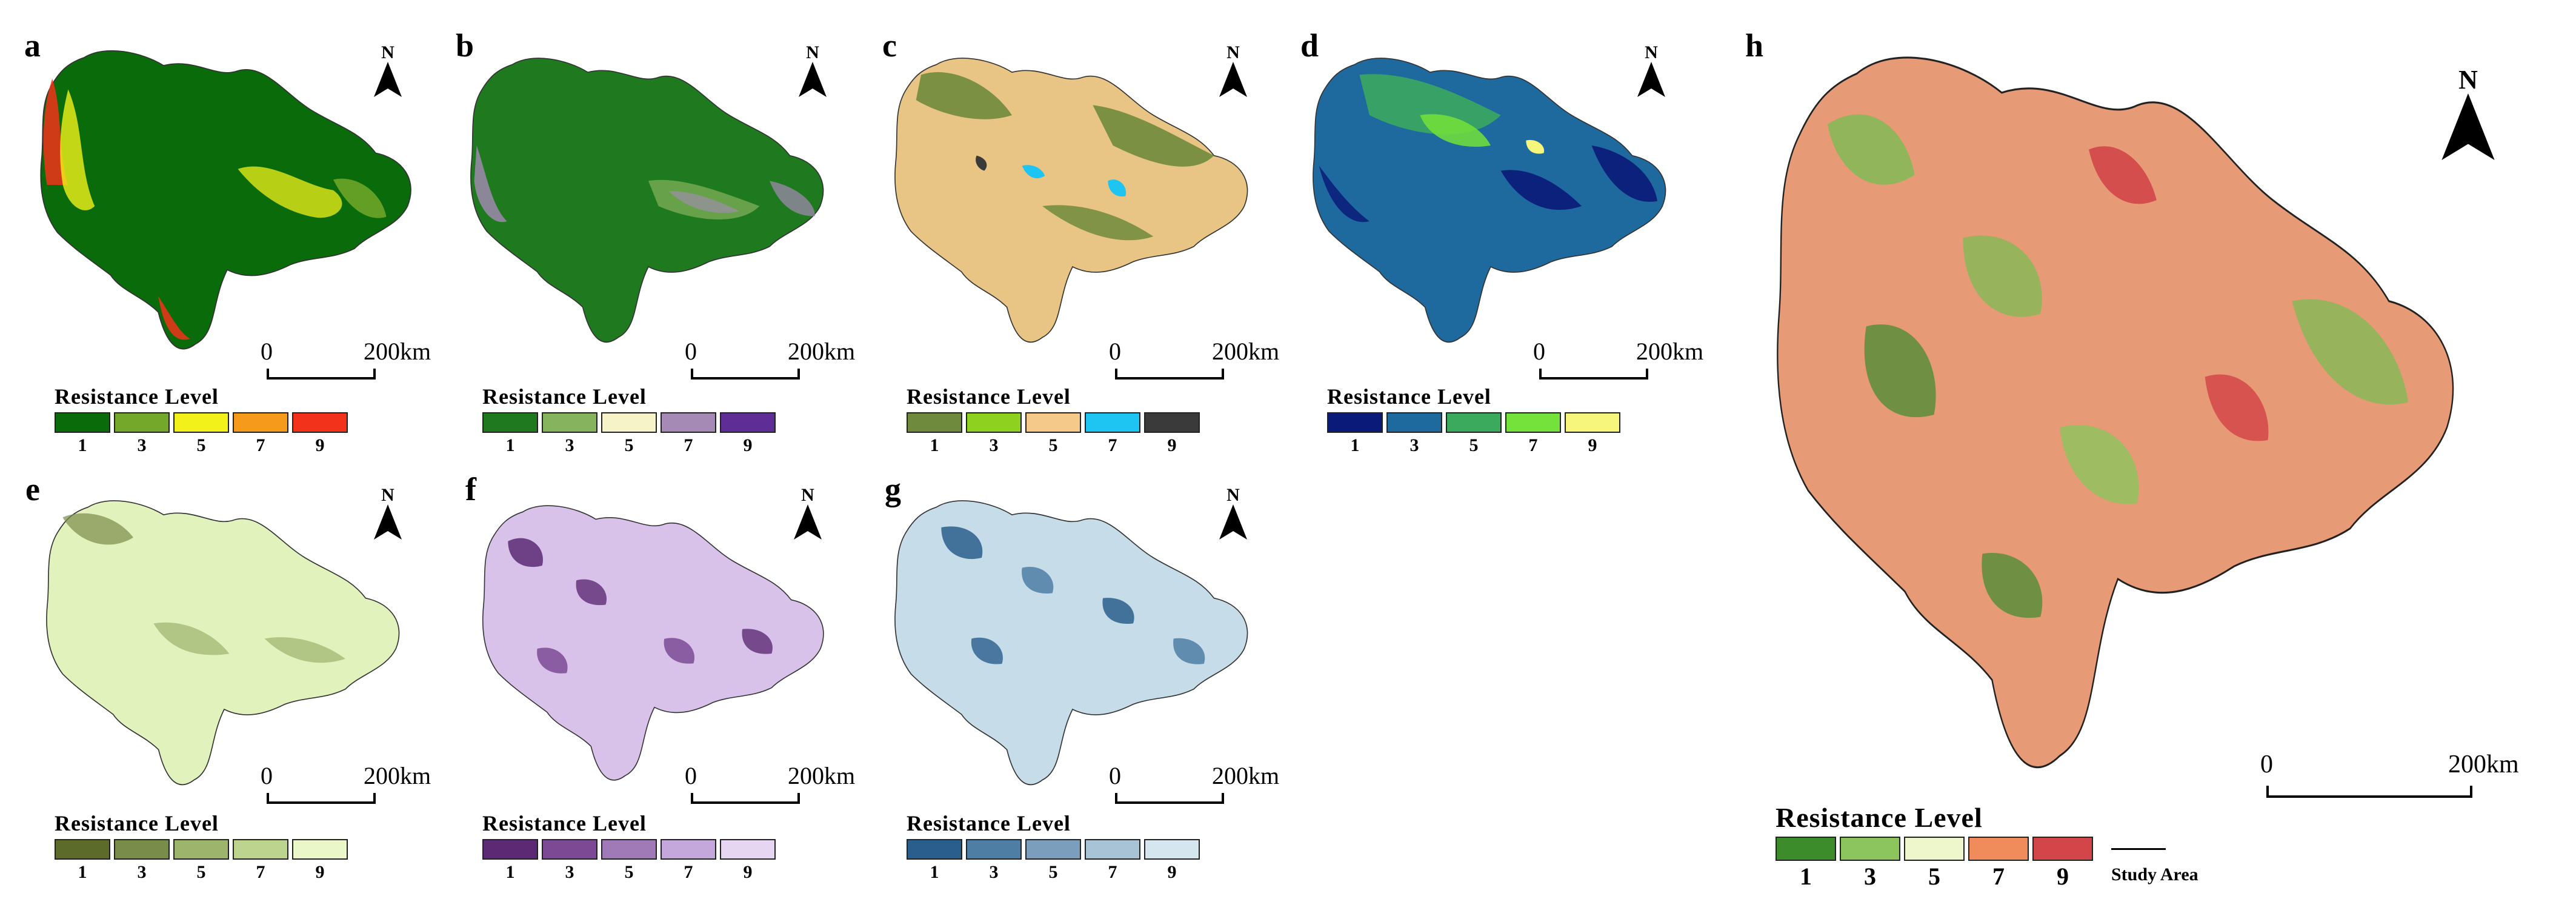  I want to click on panel-label: c, so click(889, 45).